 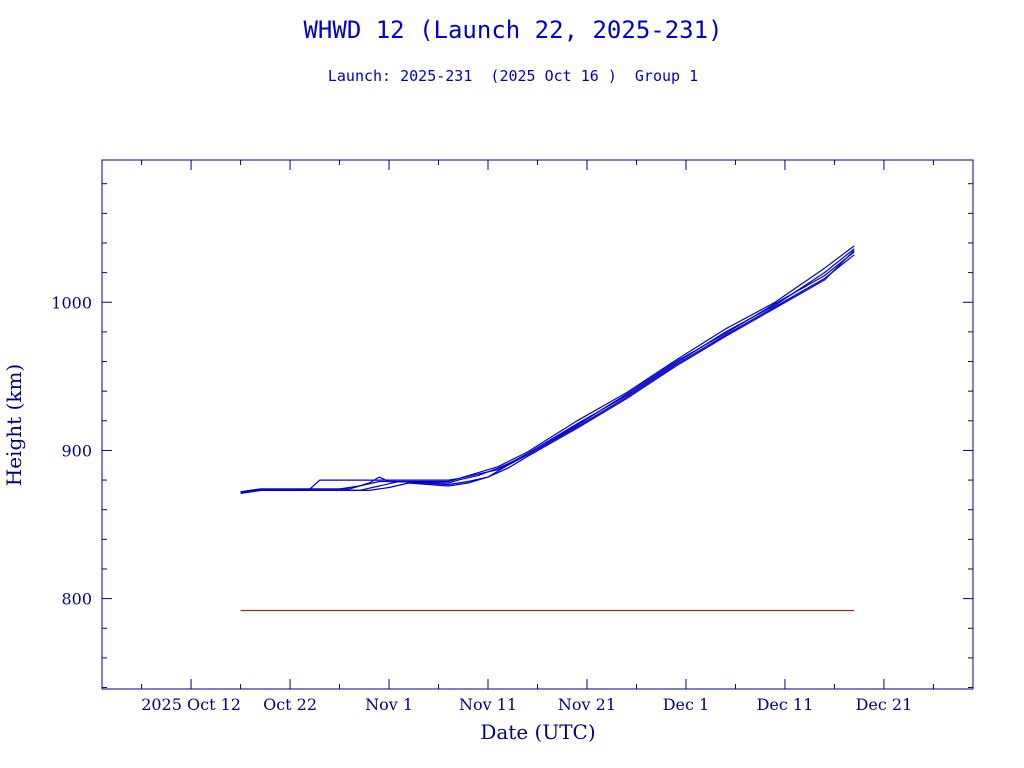 I want to click on y-axis-label: Height (km), so click(x=14, y=425).